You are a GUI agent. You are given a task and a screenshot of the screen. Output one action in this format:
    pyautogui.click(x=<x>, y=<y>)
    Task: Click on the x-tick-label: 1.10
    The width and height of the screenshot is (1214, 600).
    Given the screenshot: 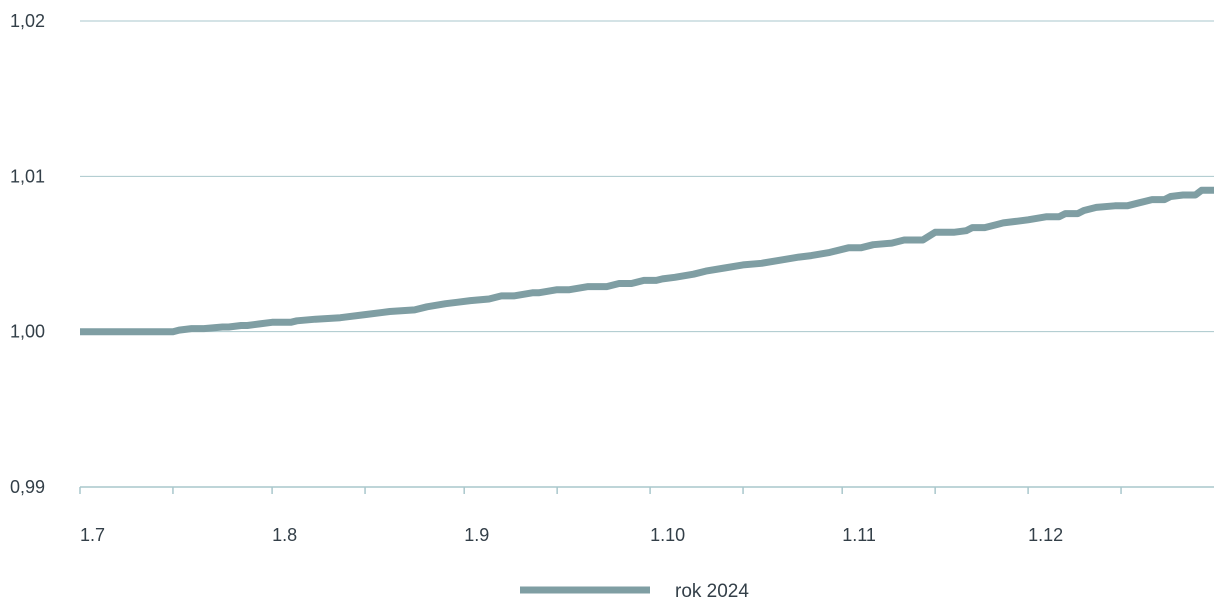 What is the action you would take?
    pyautogui.click(x=667, y=535)
    